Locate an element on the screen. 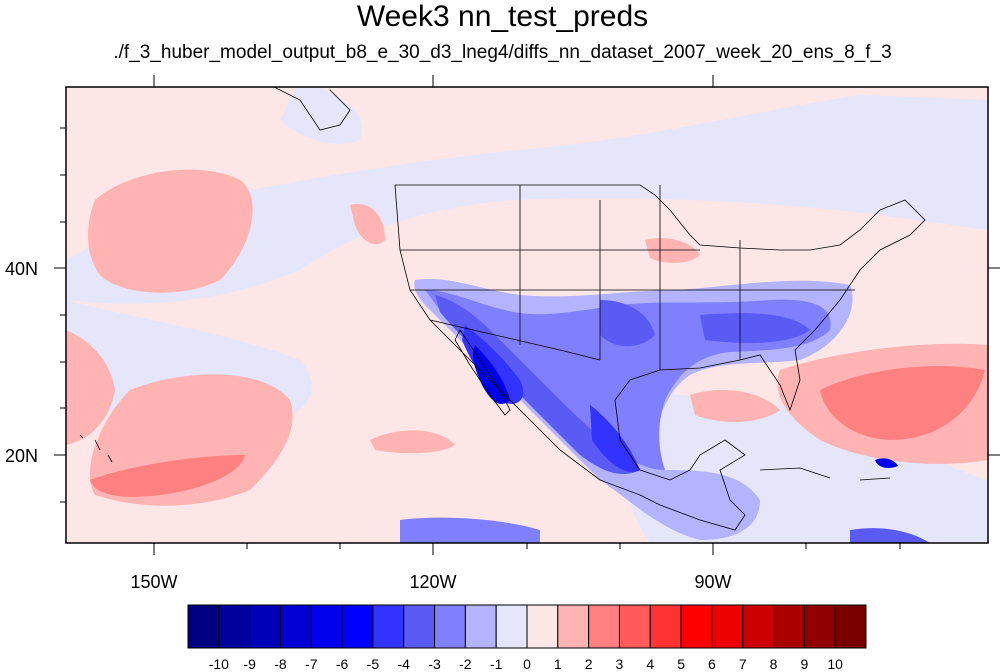 This screenshot has height=672, width=1005. colorbar-label: 1 is located at coordinates (558, 664).